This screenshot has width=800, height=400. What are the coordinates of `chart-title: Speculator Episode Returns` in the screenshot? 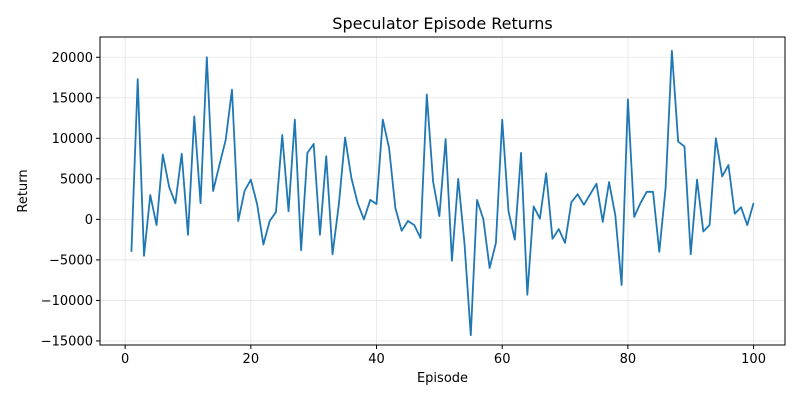 It's located at (442, 23).